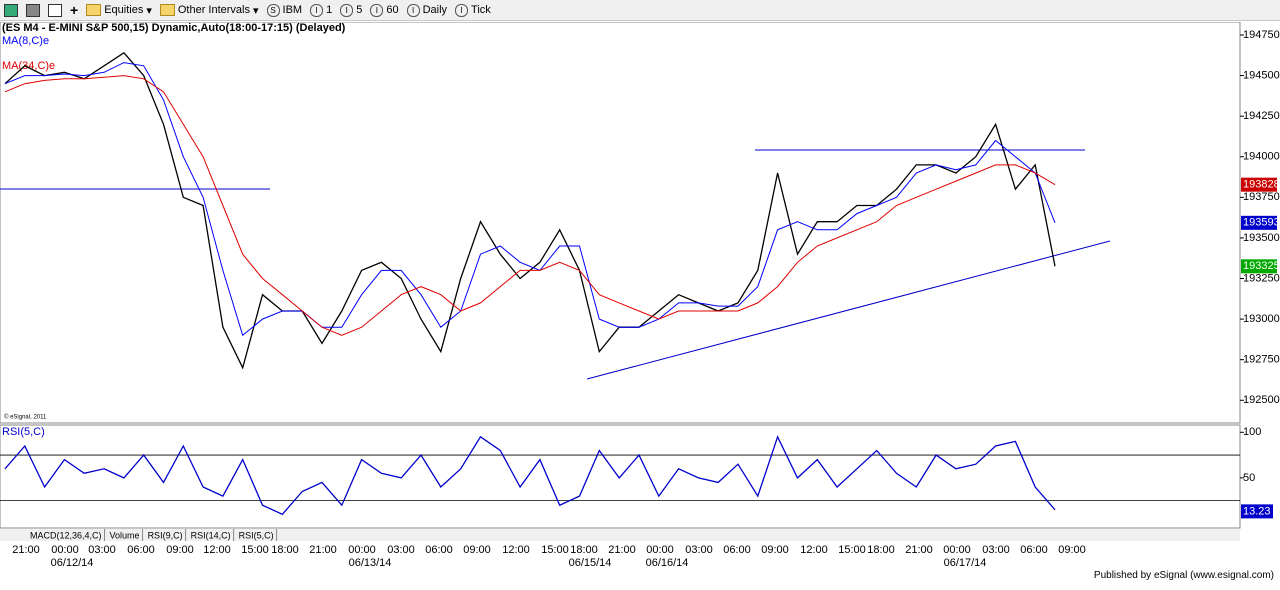  Describe the element at coordinates (74, 10) in the screenshot. I see `toolbar-icon: +` at that location.